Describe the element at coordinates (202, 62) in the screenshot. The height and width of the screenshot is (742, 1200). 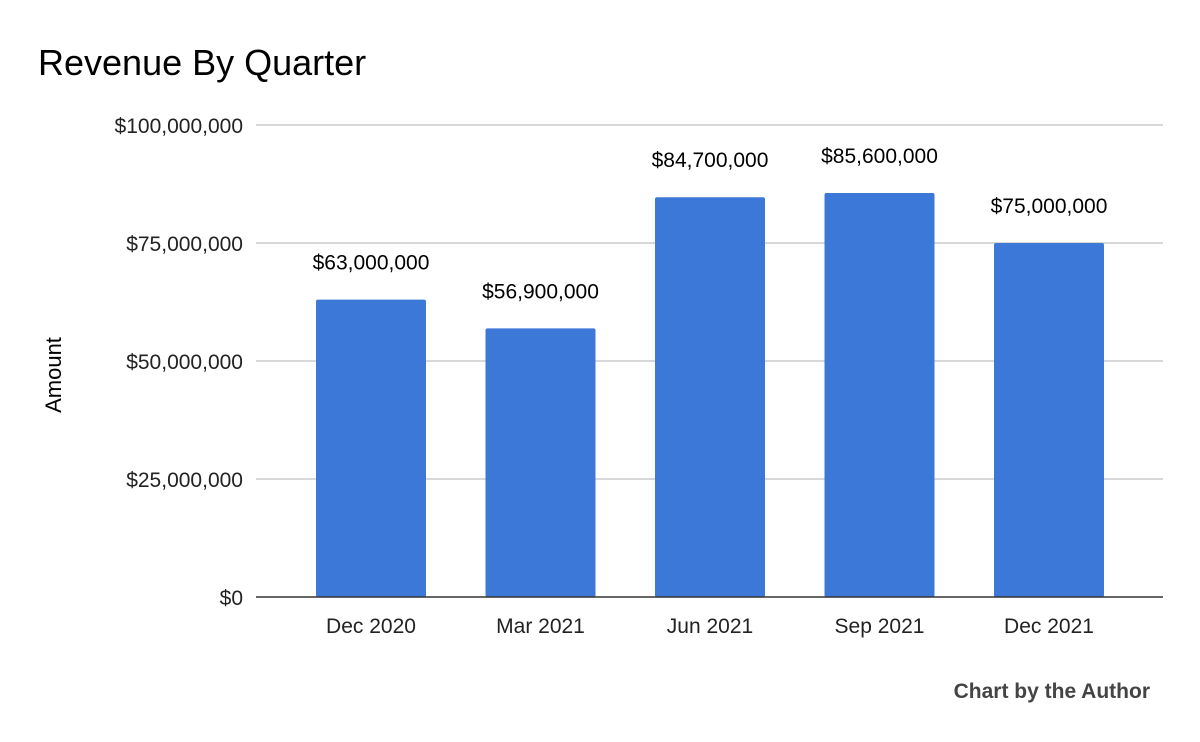
I see `chart-title: Revenue By Quarter` at that location.